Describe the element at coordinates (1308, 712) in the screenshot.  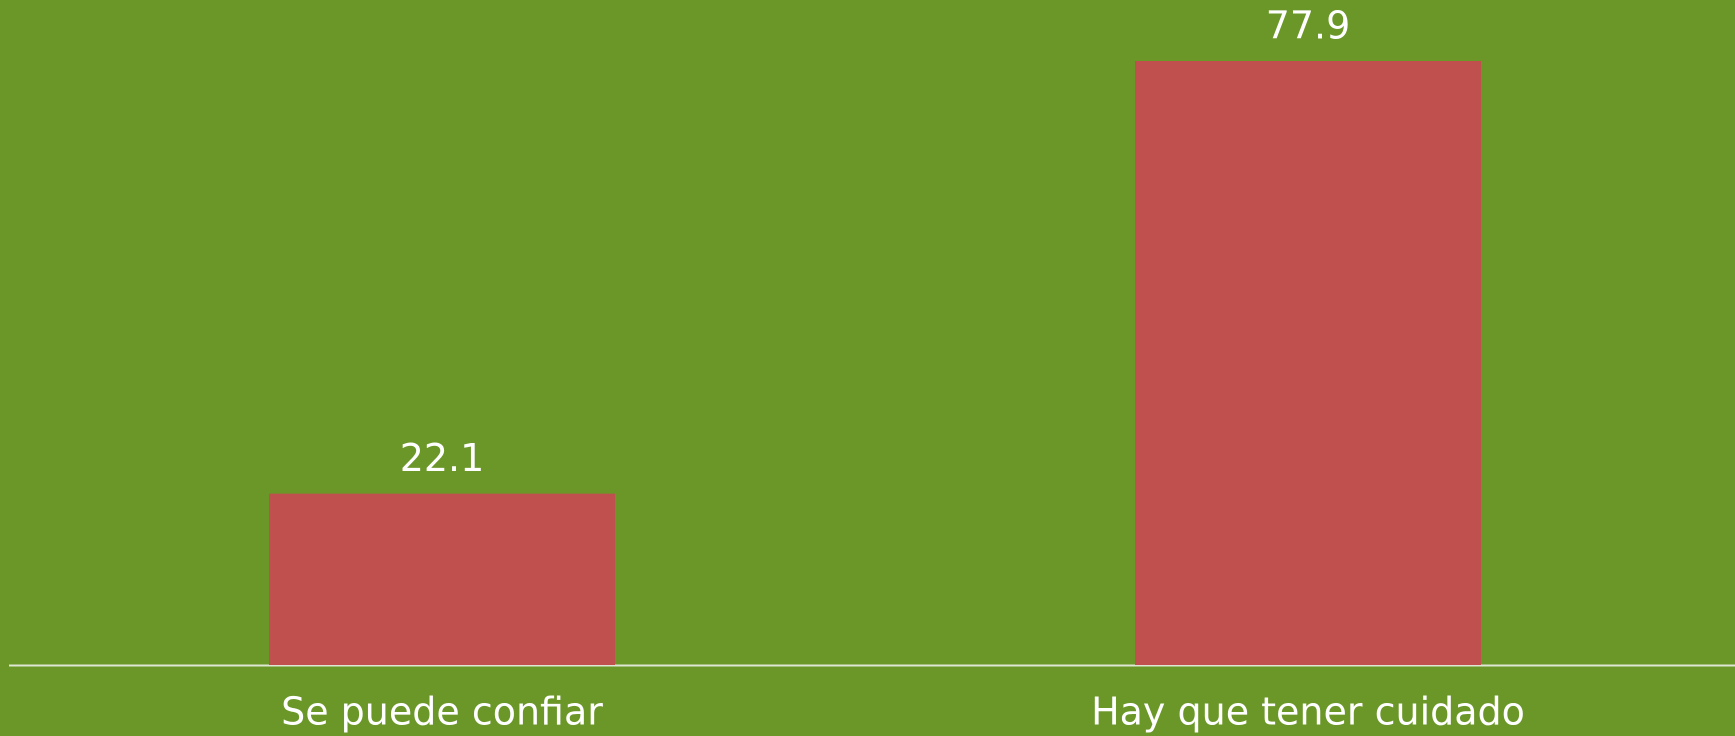
I see `x-tick-label: Hay que tener cuidado` at that location.